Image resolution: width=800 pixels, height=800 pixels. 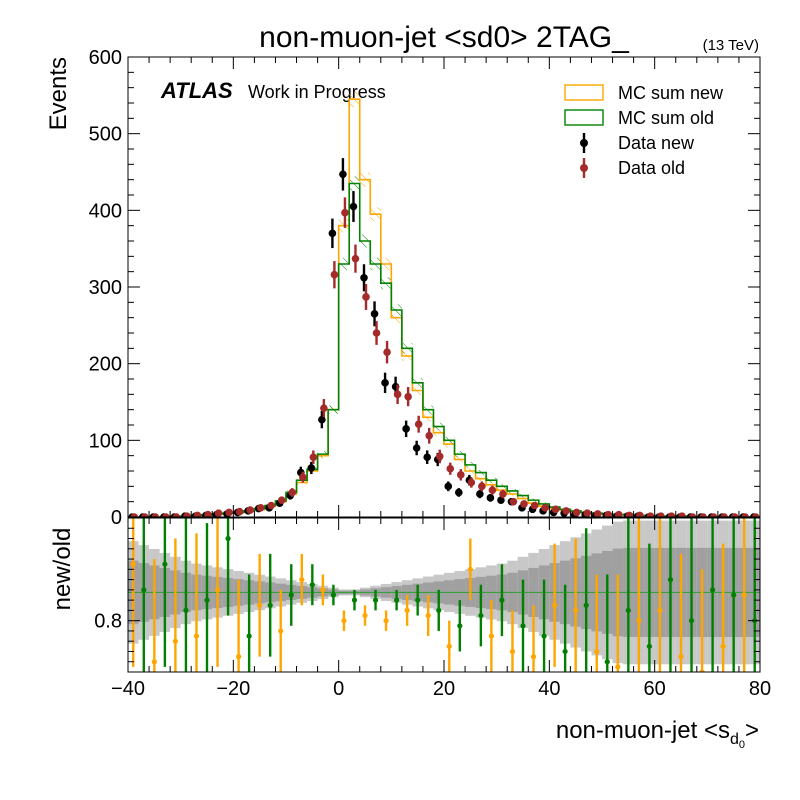 I want to click on ratio-y-tick-label: 0.8, so click(x=108, y=622).